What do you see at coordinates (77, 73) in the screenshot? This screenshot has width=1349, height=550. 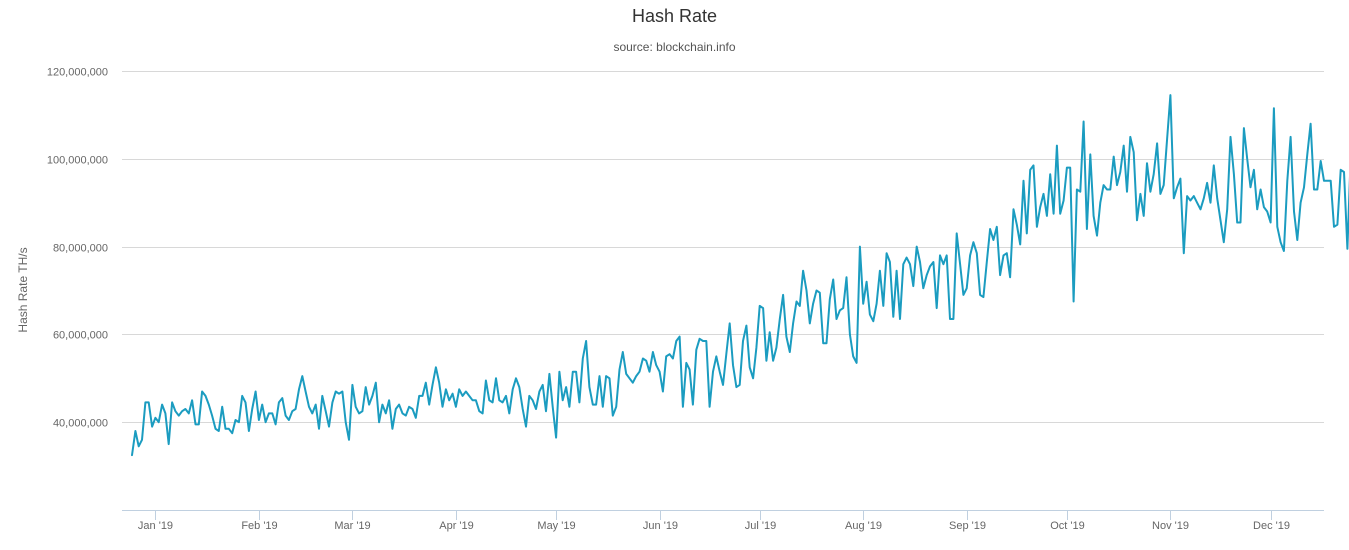 I see `y-tick-label: 120,000,000` at bounding box center [77, 73].